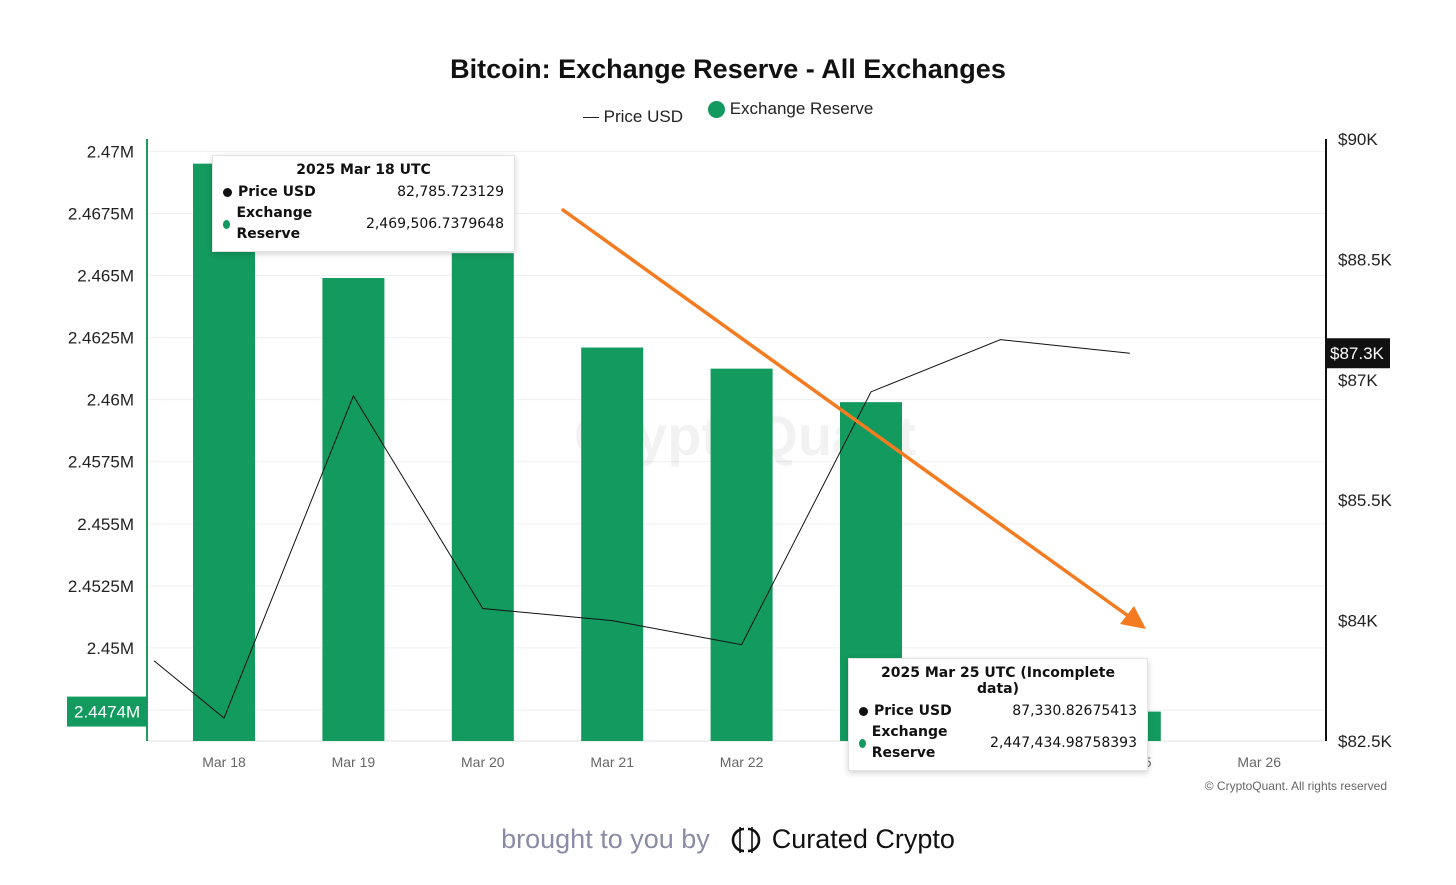 The height and width of the screenshot is (885, 1456). What do you see at coordinates (1358, 621) in the screenshot?
I see `right-tick-label: $84K` at bounding box center [1358, 621].